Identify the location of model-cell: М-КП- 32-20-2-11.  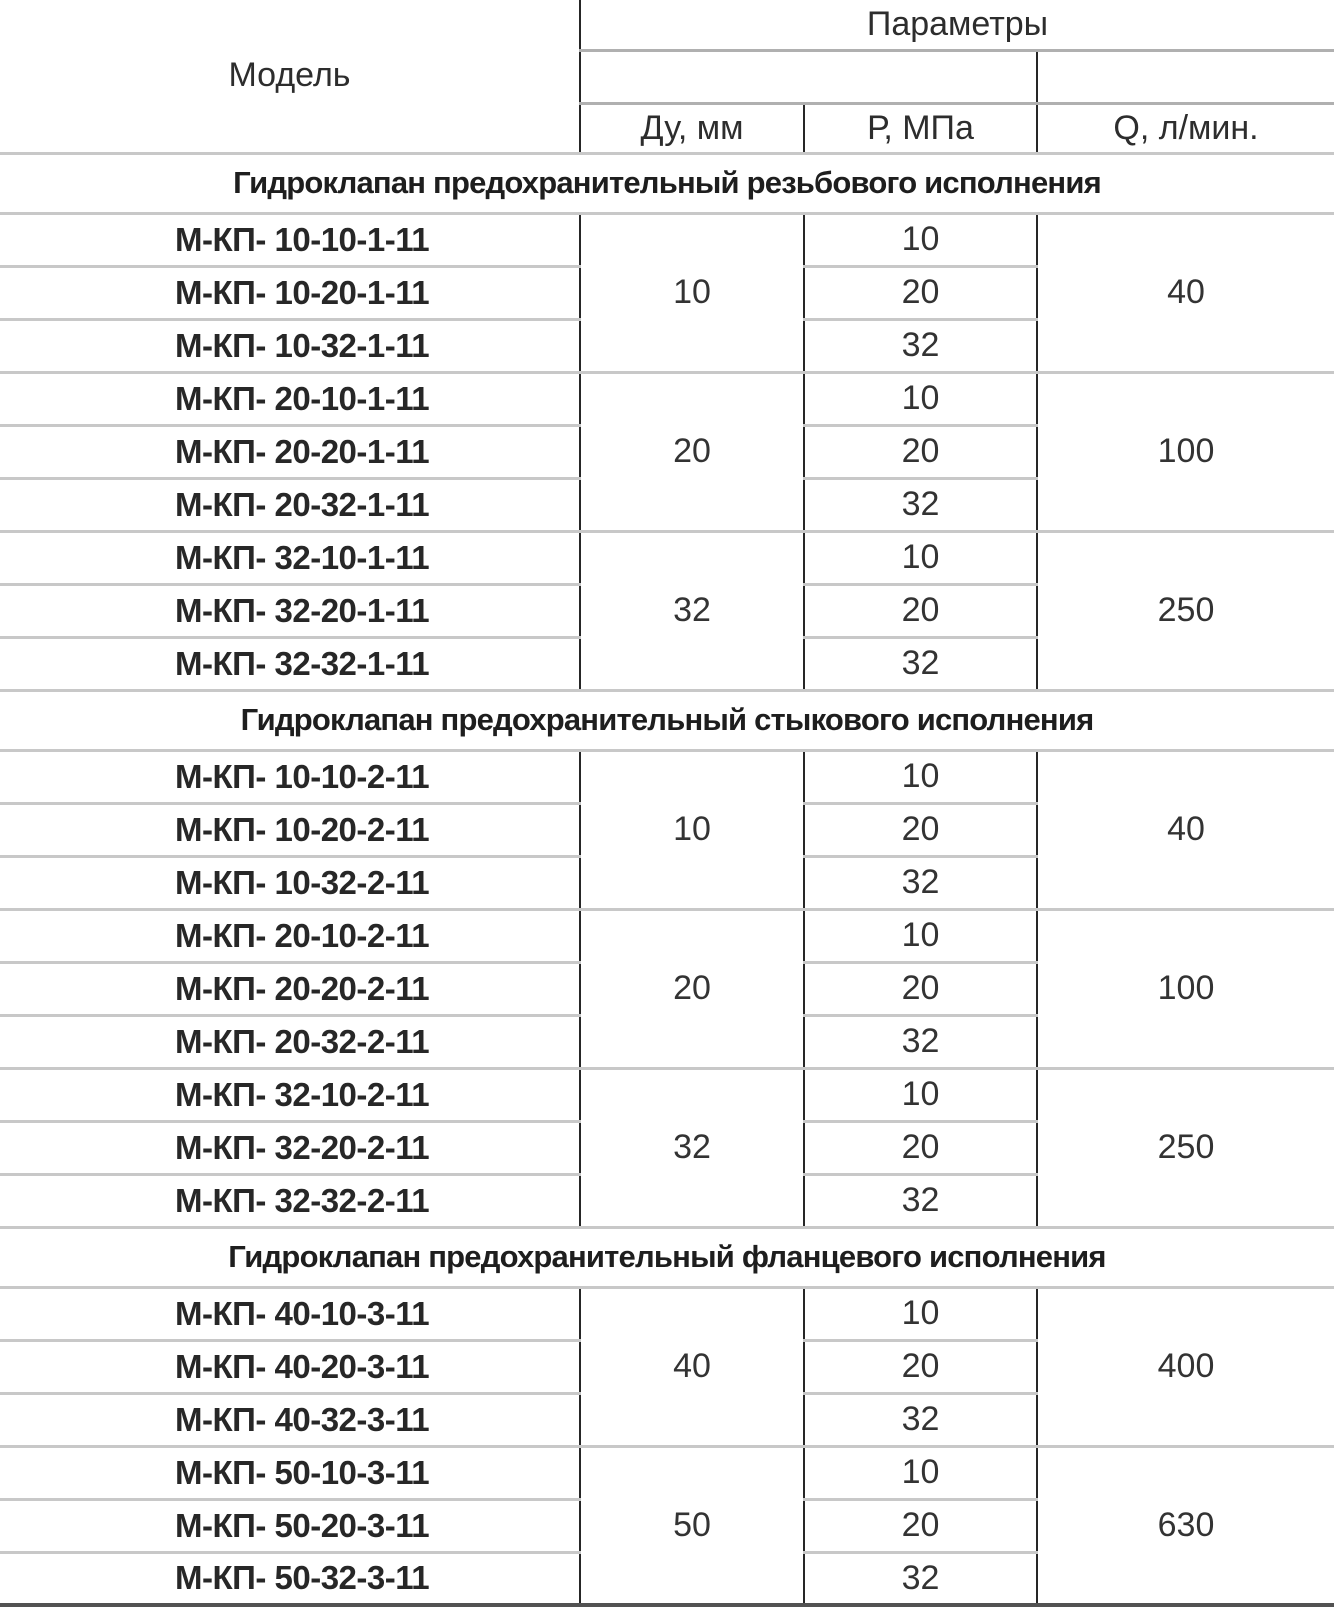
(290, 1148).